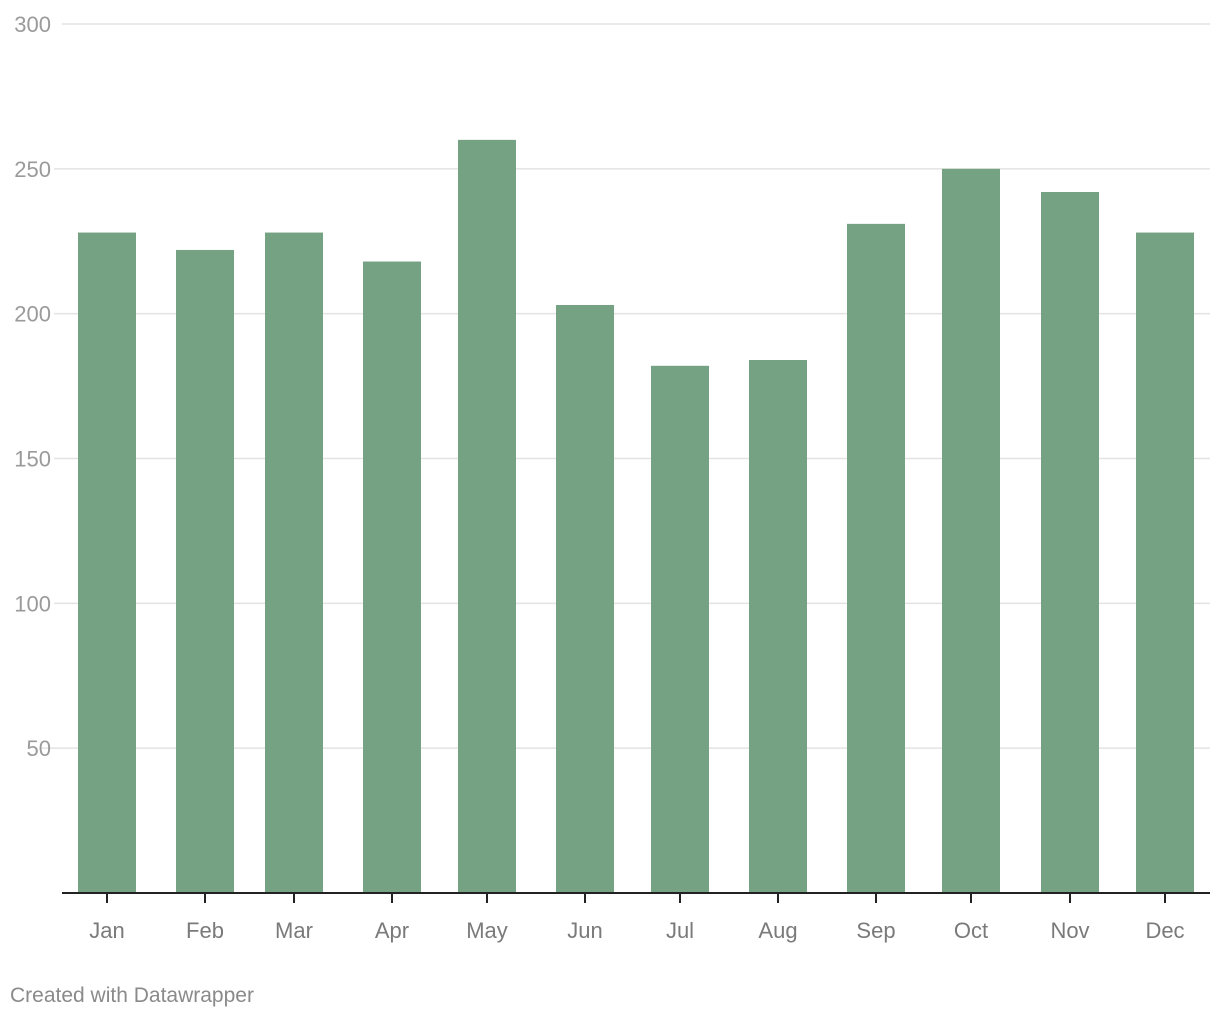  Describe the element at coordinates (39, 748) in the screenshot. I see `y-tick-label: 50` at that location.